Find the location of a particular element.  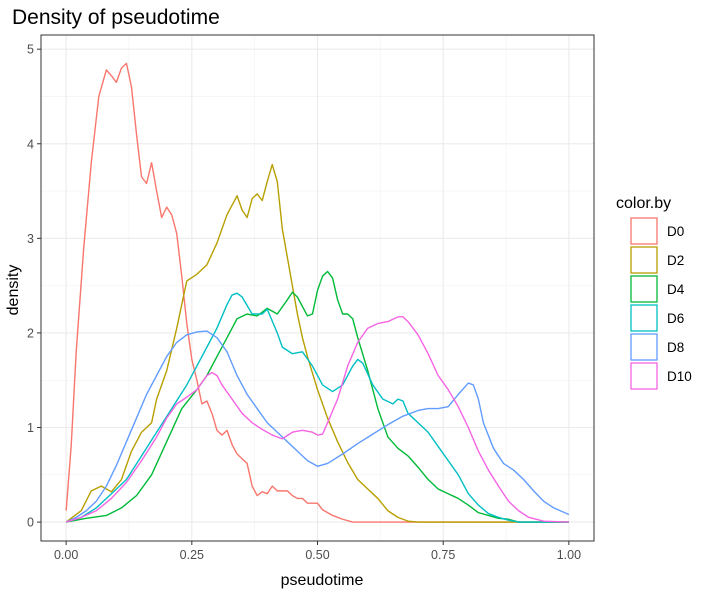

y-tick-label: 3 is located at coordinates (30, 239).